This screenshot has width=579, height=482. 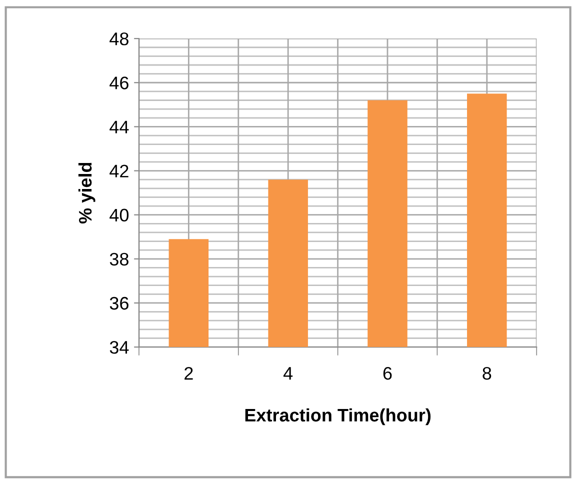 I want to click on y-tick-label: 42, so click(x=119, y=171).